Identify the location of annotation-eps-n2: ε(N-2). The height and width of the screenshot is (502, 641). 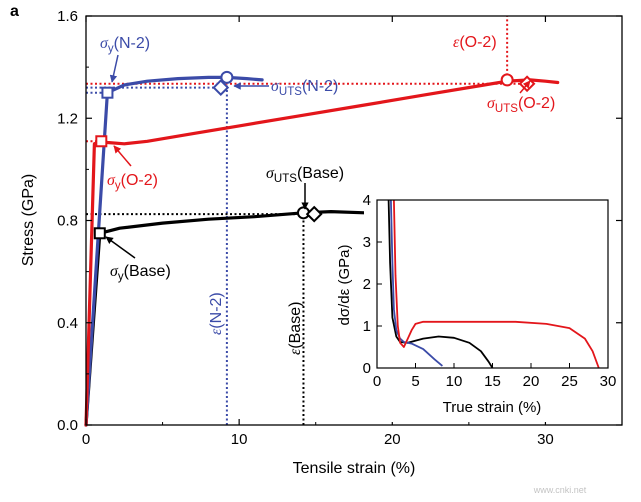
(216, 313).